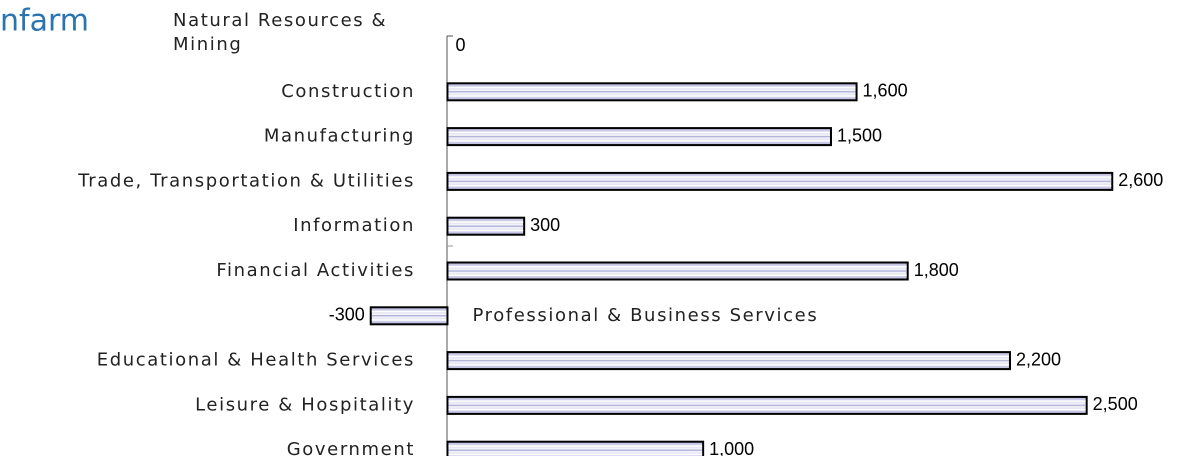 Image resolution: width=1180 pixels, height=456 pixels. I want to click on value-label: -300, so click(347, 315).